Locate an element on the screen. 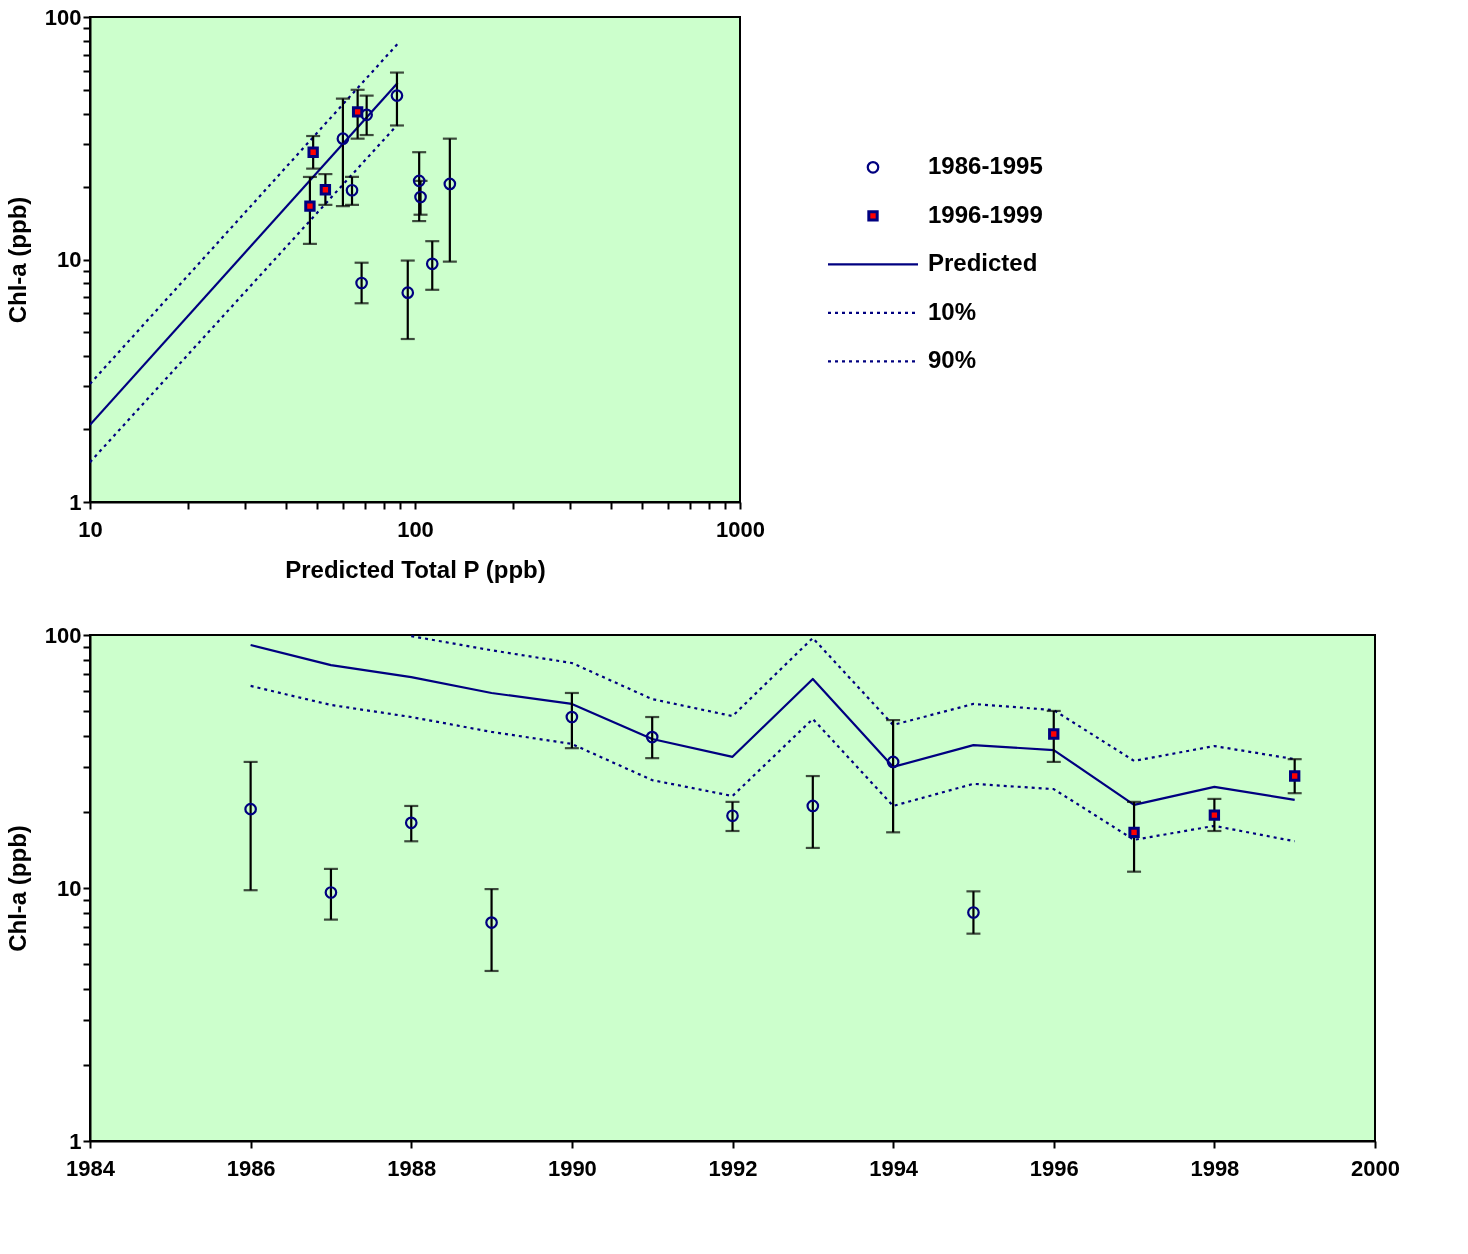  x-tick-label: 1988 is located at coordinates (412, 1168).